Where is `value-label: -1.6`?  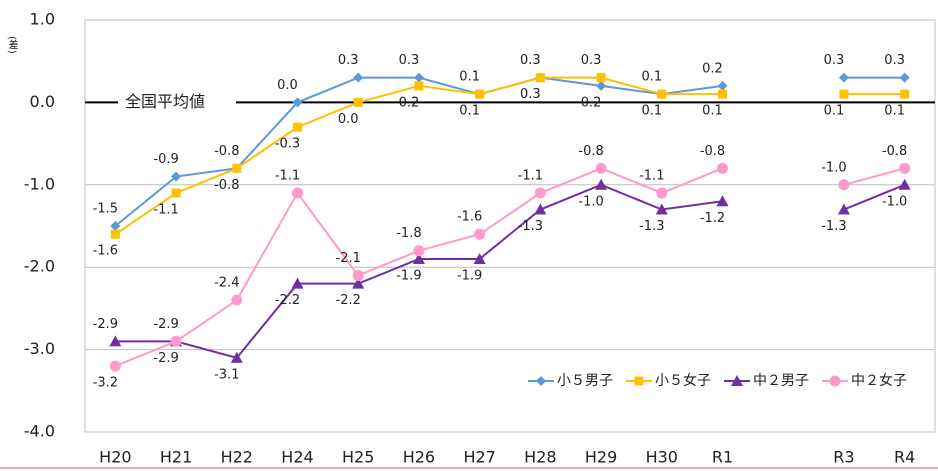 value-label: -1.6 is located at coordinates (469, 217).